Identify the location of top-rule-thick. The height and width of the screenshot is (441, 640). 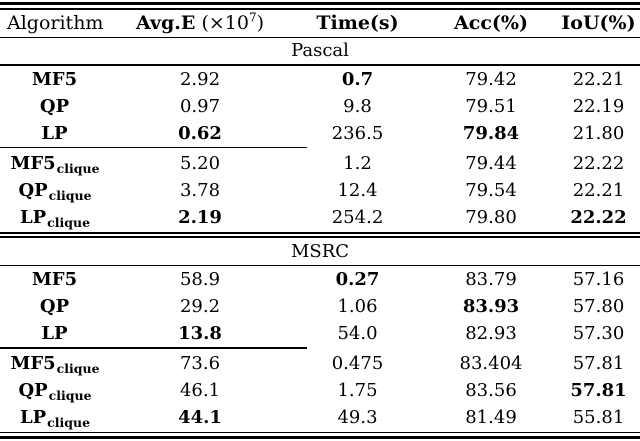
(320, 3).